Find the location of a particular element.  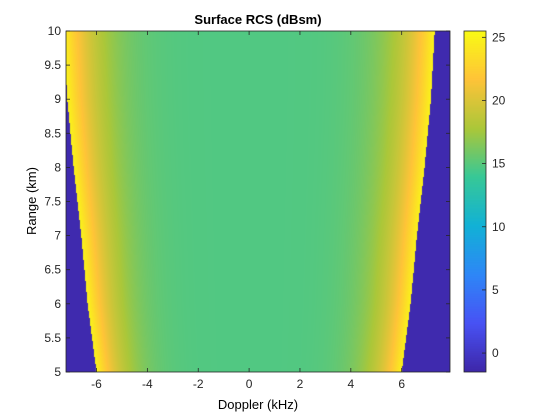

colorbar-tick-label: 15 is located at coordinates (499, 164).